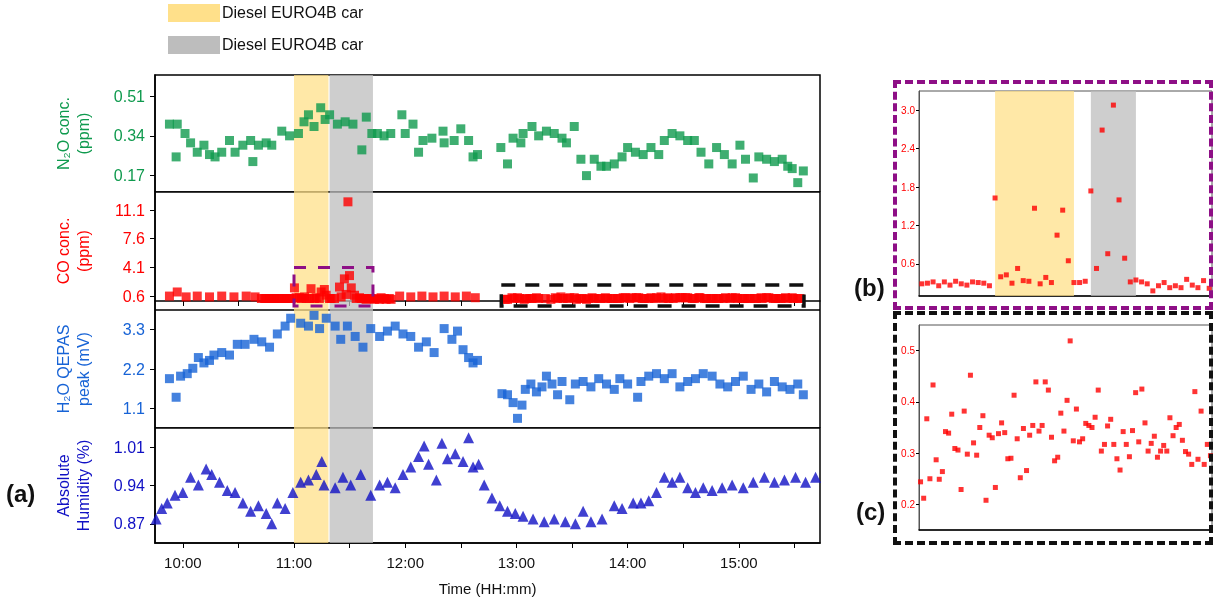 Image resolution: width=1213 pixels, height=604 pixels. Describe the element at coordinates (627, 562) in the screenshot. I see `x-tick-label: 14:00` at that location.